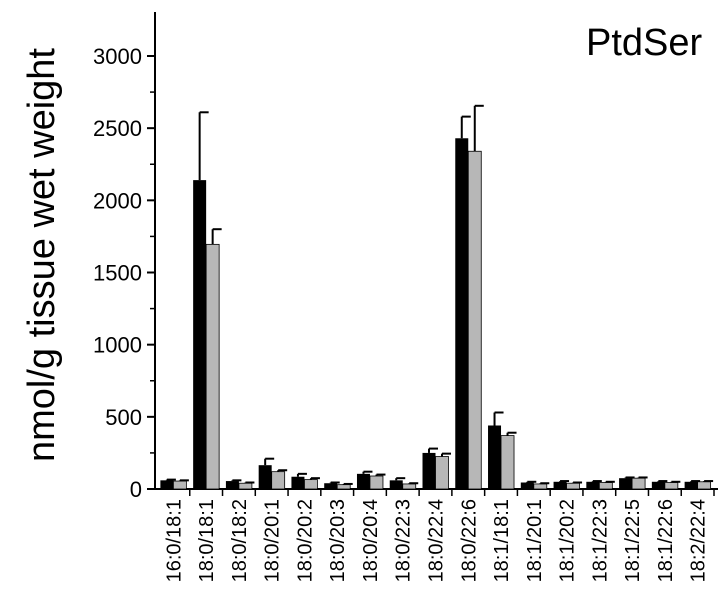 This screenshot has height=613, width=720. I want to click on x-tick-label: 18:0/18:2, so click(240, 540).